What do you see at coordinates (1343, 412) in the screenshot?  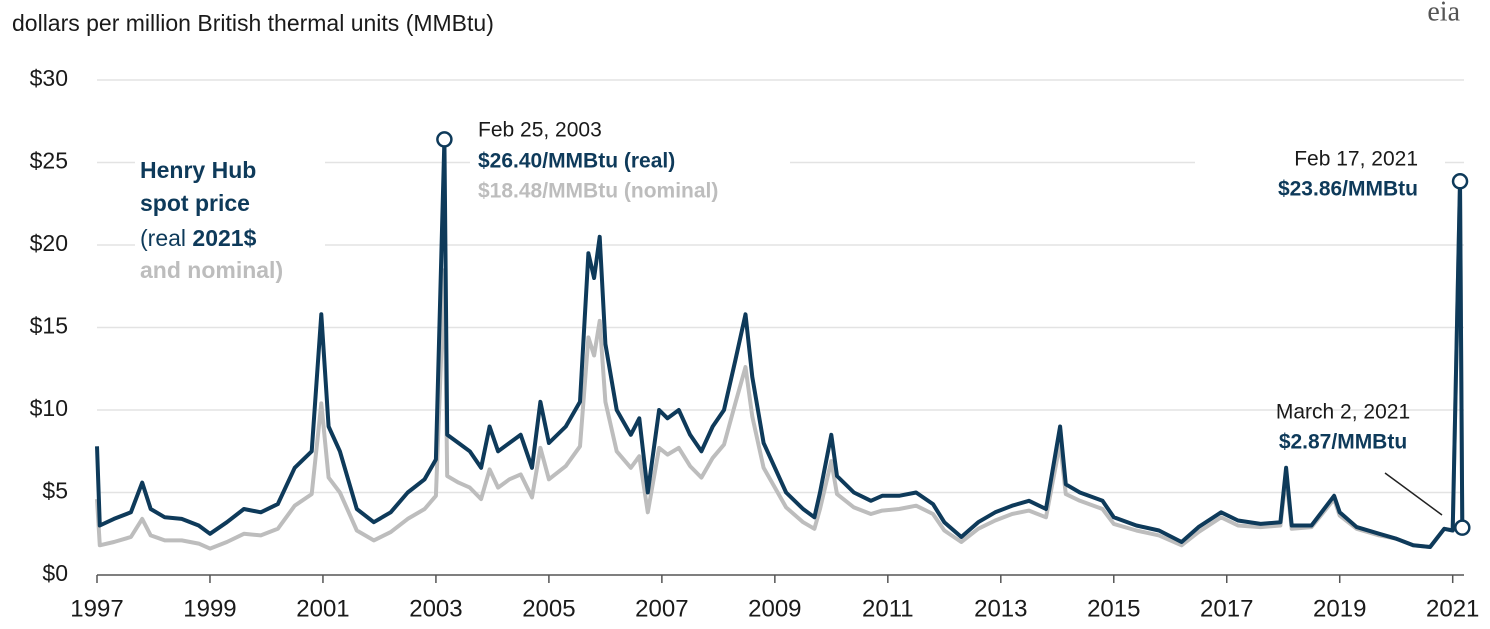 I see `annotation-date: March 2, 2021` at bounding box center [1343, 412].